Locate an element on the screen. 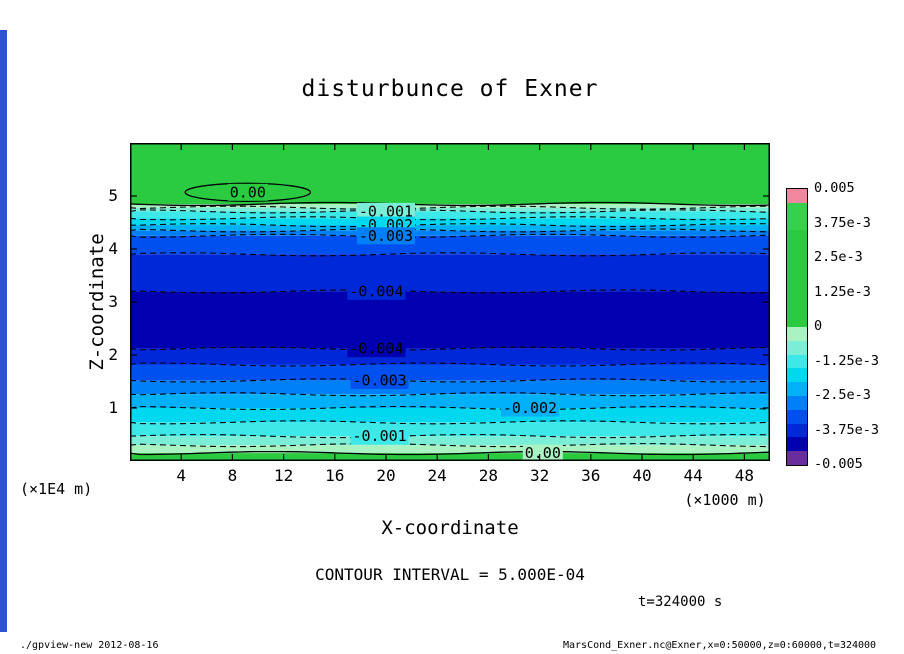 The height and width of the screenshot is (654, 904). x-tick-label: 40 is located at coordinates (642, 475).